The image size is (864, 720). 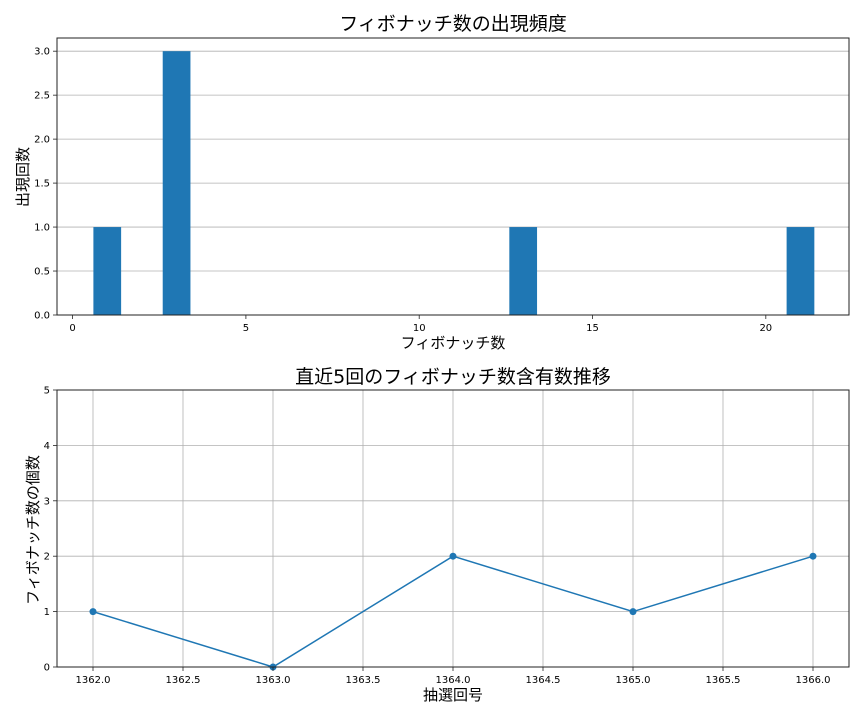 What do you see at coordinates (453, 695) in the screenshot?
I see `chart2-x-axis-label: 抽選回号` at bounding box center [453, 695].